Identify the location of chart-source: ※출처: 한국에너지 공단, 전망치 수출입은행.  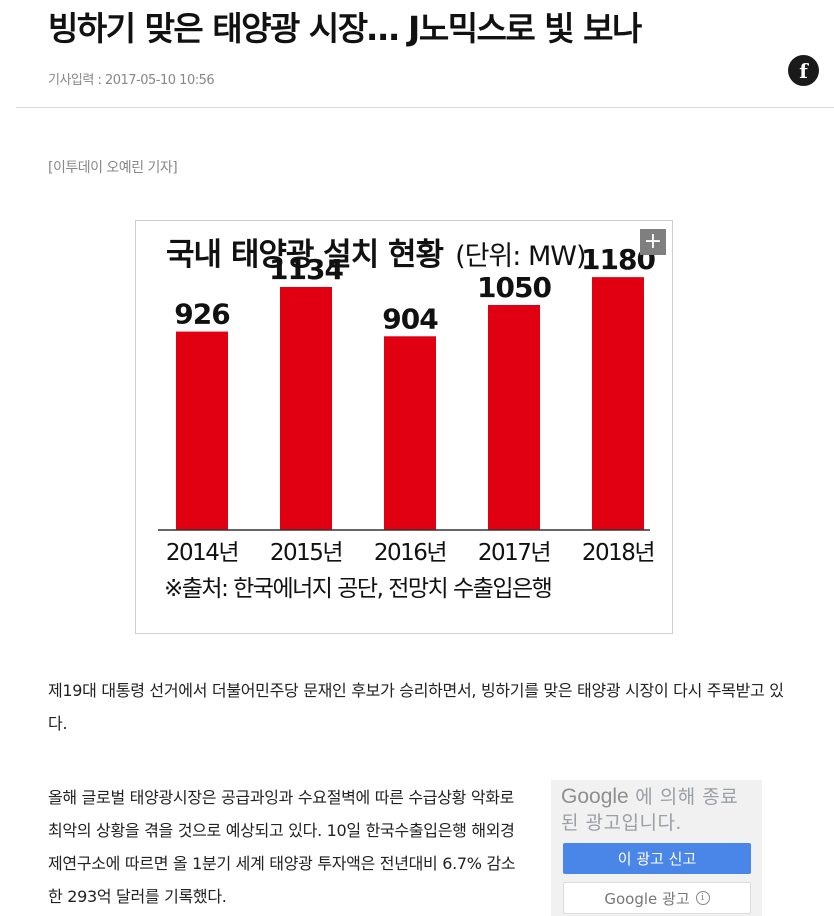
(357, 589).